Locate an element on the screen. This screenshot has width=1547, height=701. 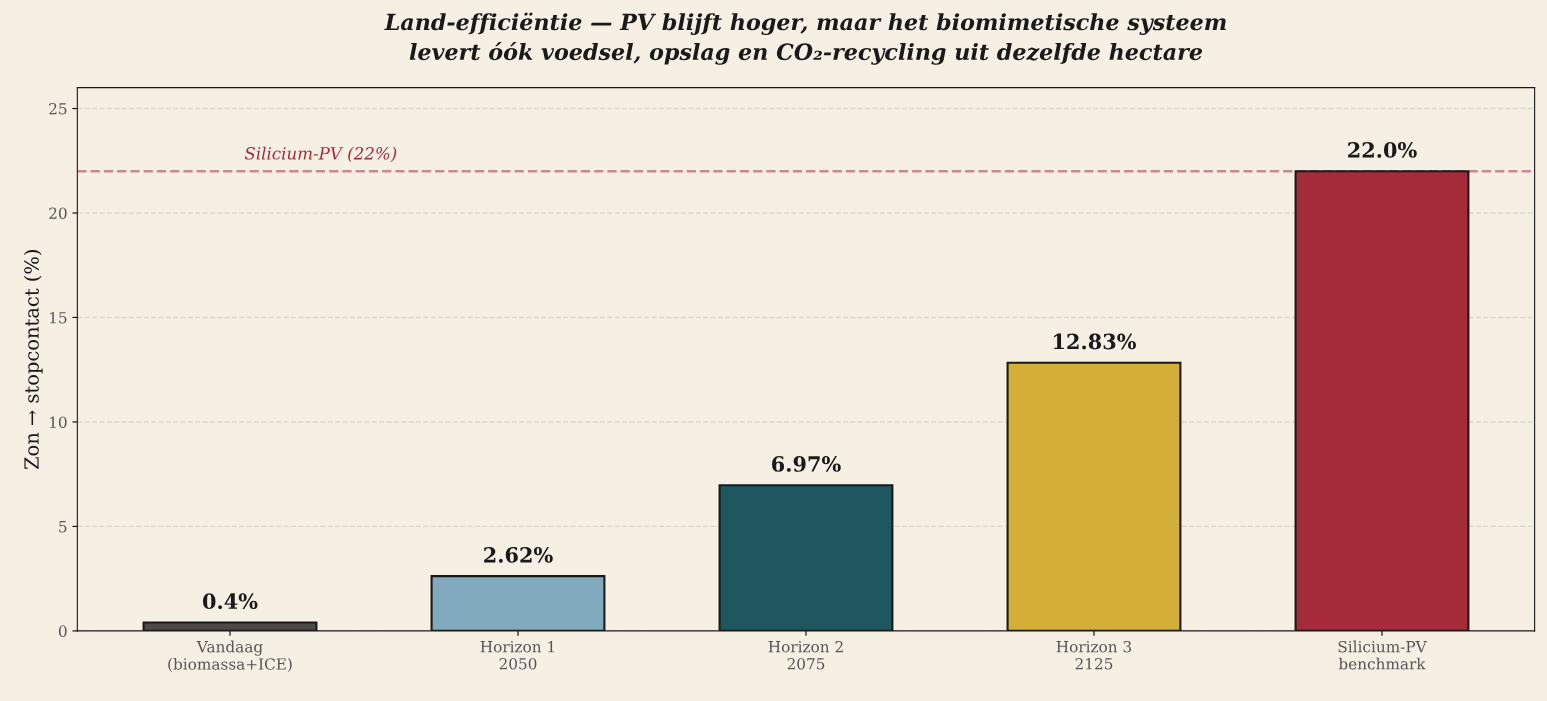
x-tick-label: Silicium-PV benchmark is located at coordinates (1382, 655).